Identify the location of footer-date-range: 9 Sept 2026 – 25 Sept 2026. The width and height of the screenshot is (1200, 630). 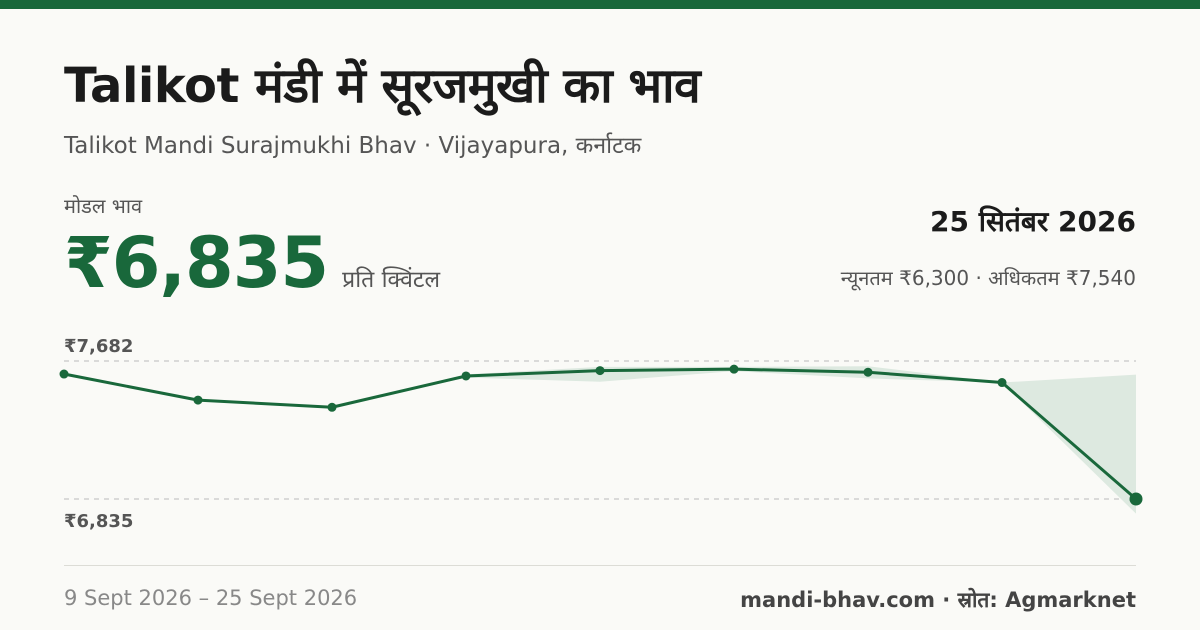
(211, 598).